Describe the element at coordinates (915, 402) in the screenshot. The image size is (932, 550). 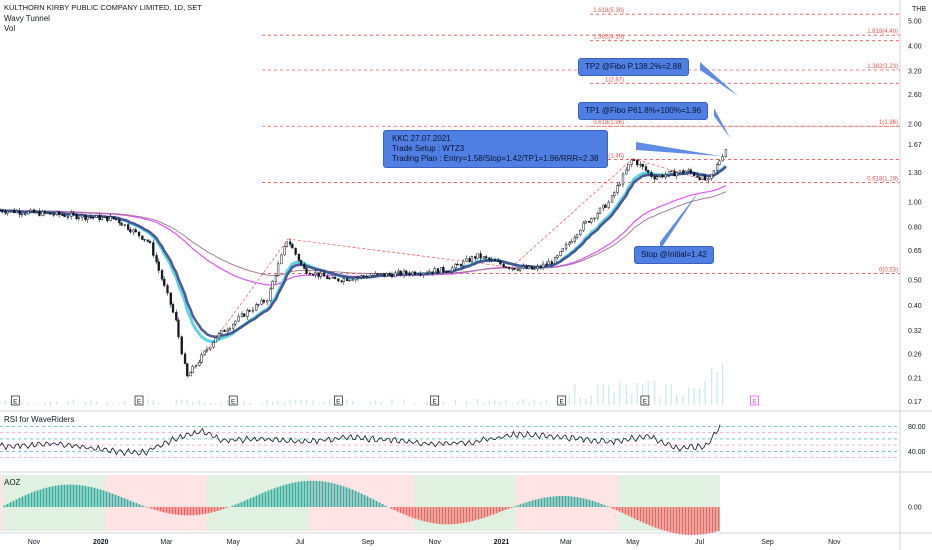
I see `price-tick: 0.17` at that location.